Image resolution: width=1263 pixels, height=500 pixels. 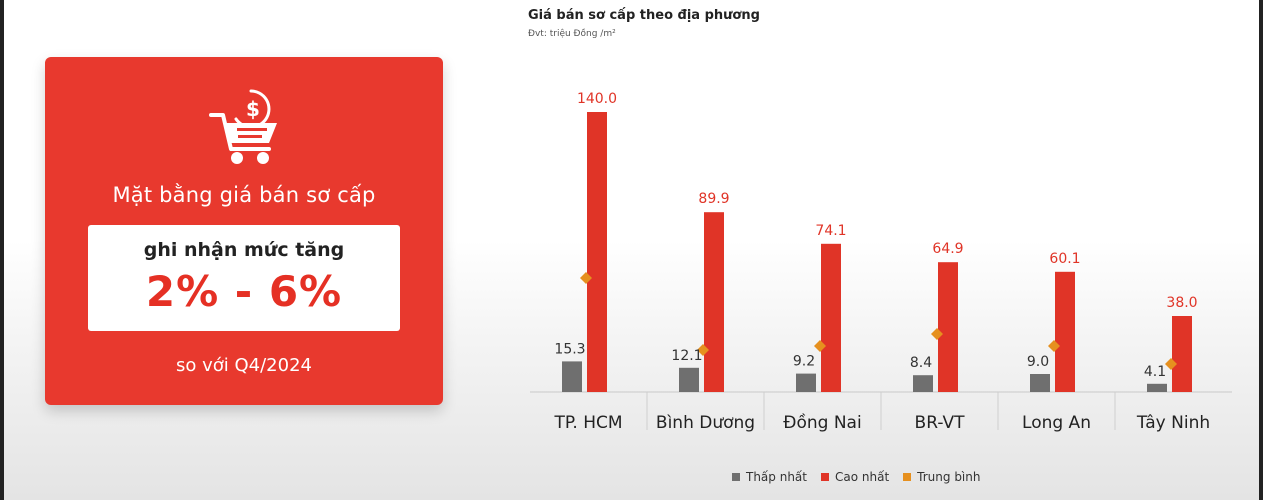 I want to click on label-max-4: 60.1, so click(x=1064, y=259).